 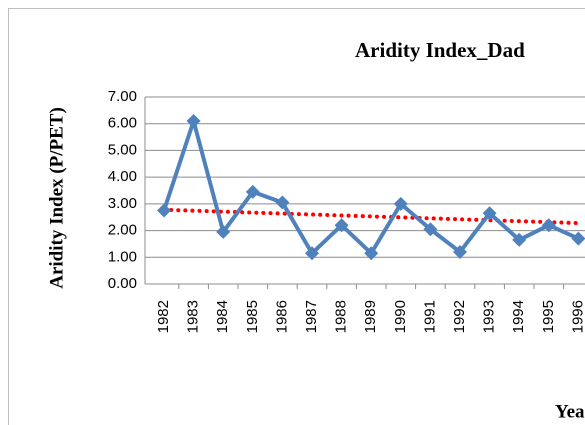 I want to click on x-tick-label: 1983, so click(x=193, y=316).